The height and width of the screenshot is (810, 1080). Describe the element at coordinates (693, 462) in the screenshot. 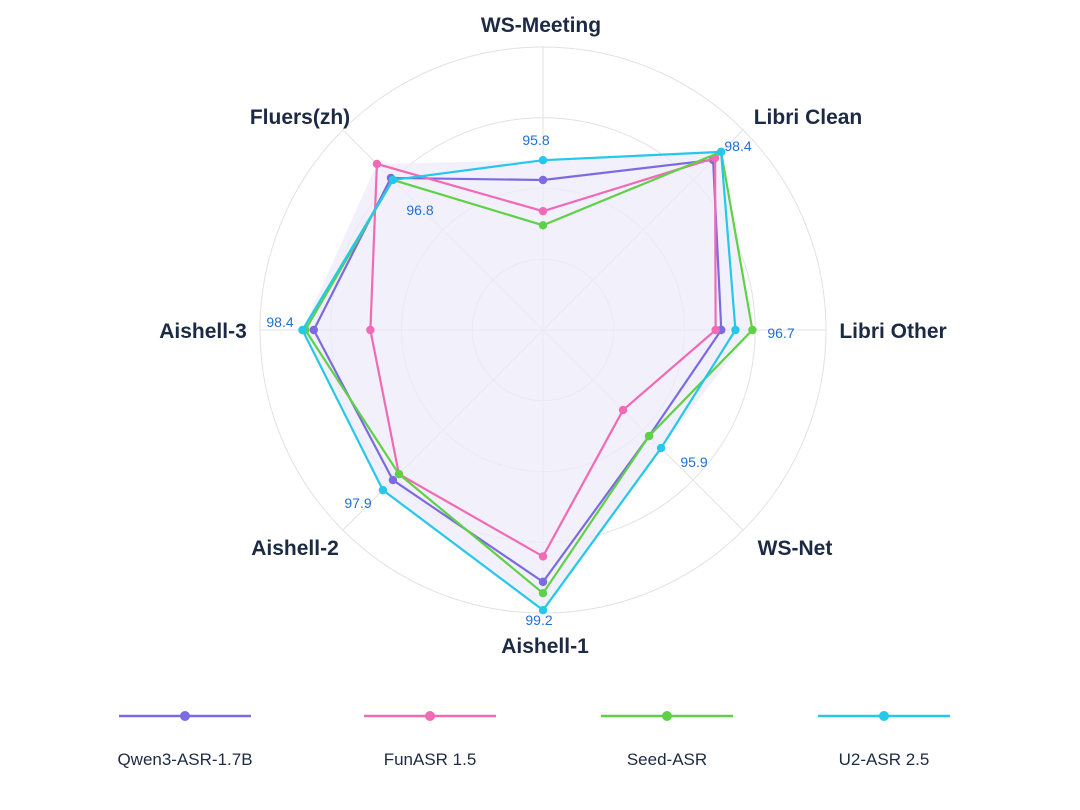

I see `value-label: 95.9` at that location.